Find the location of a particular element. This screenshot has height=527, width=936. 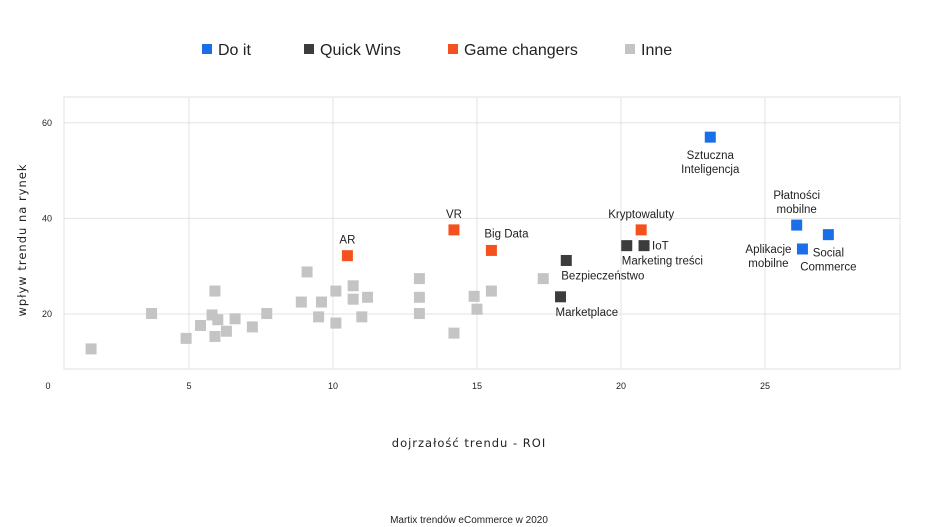

point-label: Big Data is located at coordinates (506, 234).